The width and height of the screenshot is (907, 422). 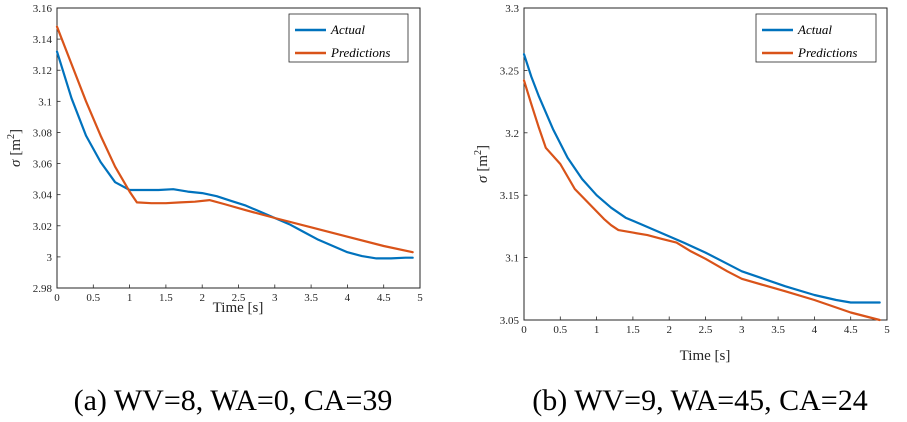 I want to click on chart-b-legend-actual-label: Actual, so click(x=814, y=29).